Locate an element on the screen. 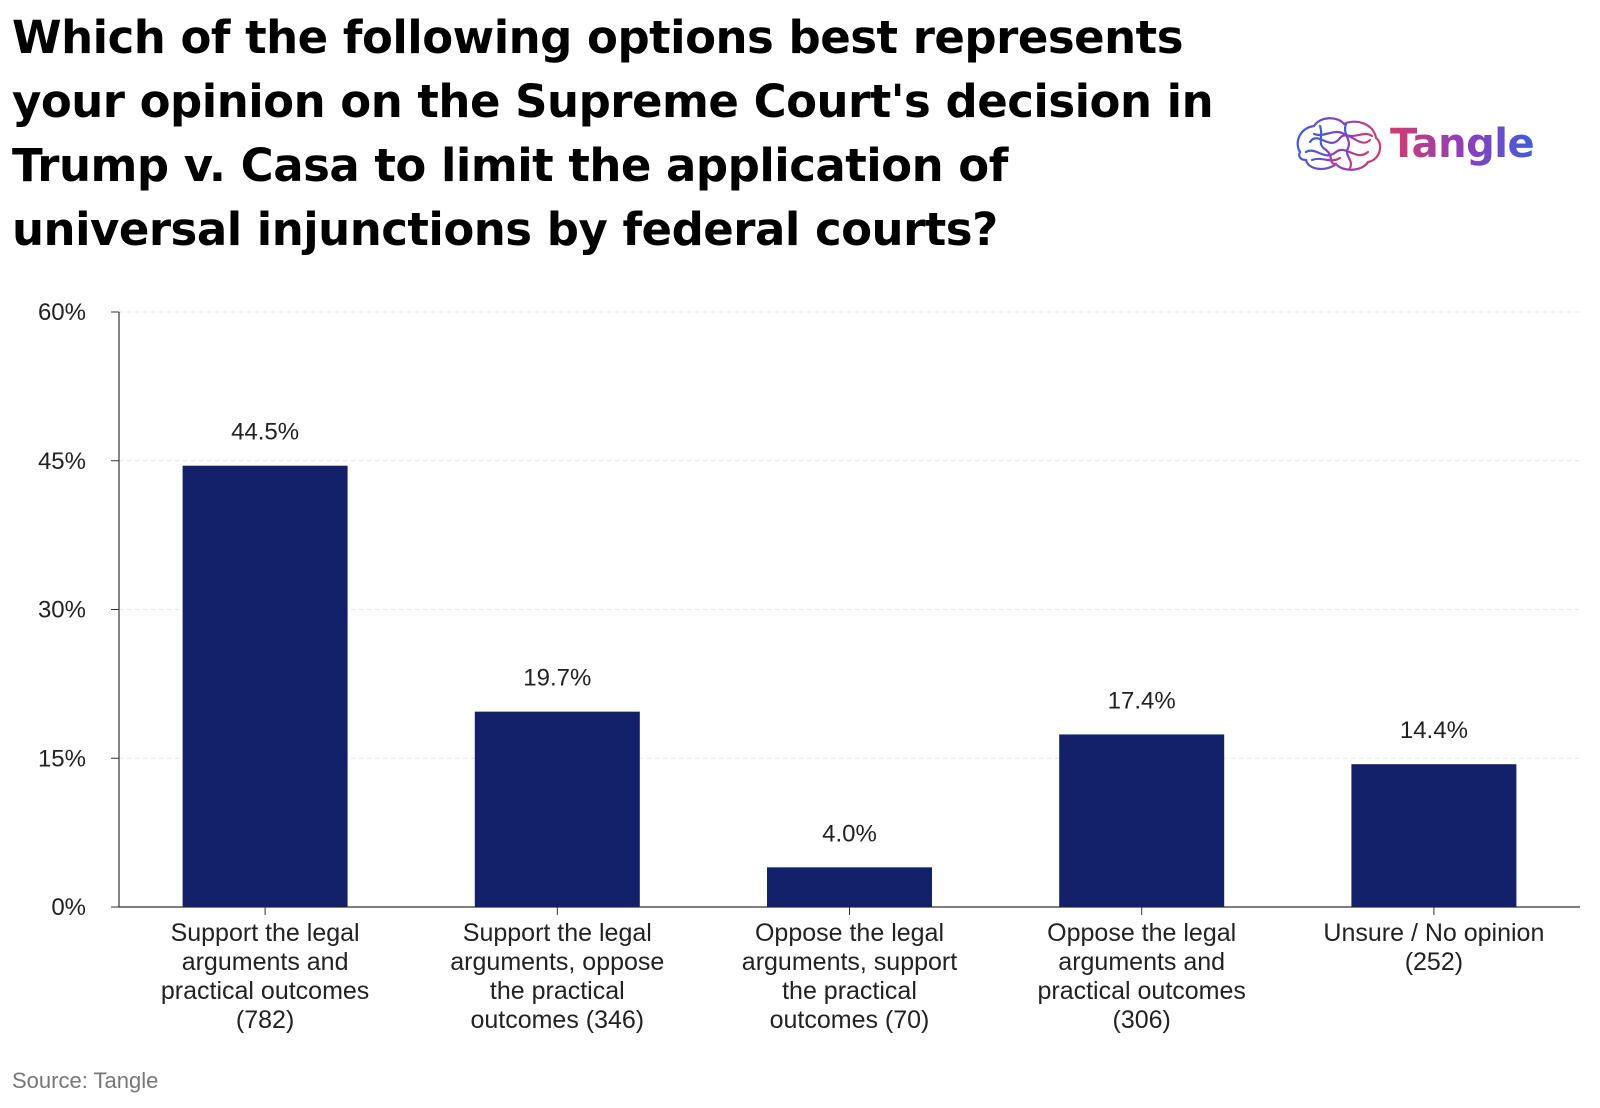  source-note: Source: Tangle is located at coordinates (85, 1080).